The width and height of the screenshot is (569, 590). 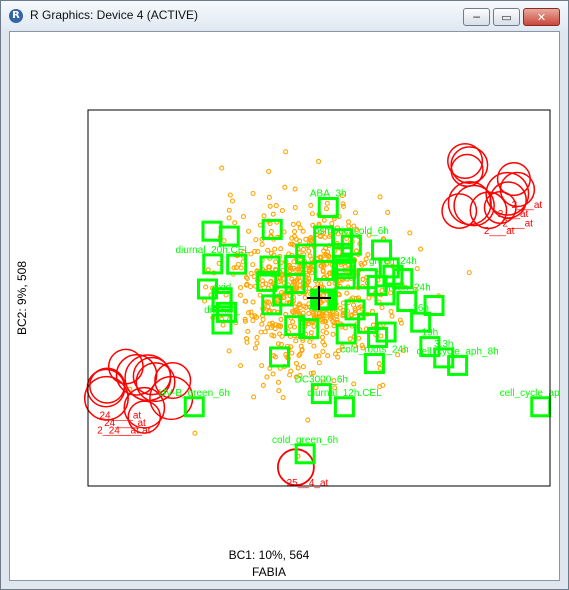 What do you see at coordinates (305, 440) in the screenshot?
I see `sample-label: cold_green_6h` at bounding box center [305, 440].